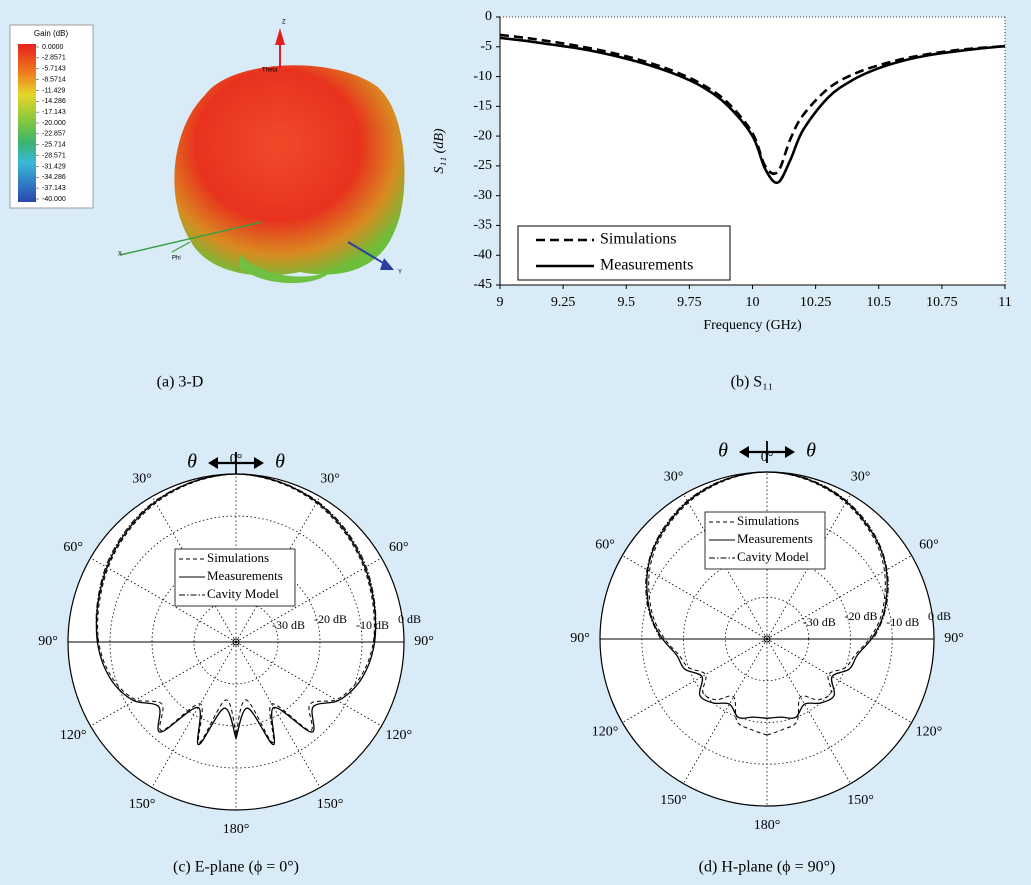 This screenshot has width=1031, height=885. Describe the element at coordinates (689, 302) in the screenshot. I see `x-tick-label: 9.75` at that location.